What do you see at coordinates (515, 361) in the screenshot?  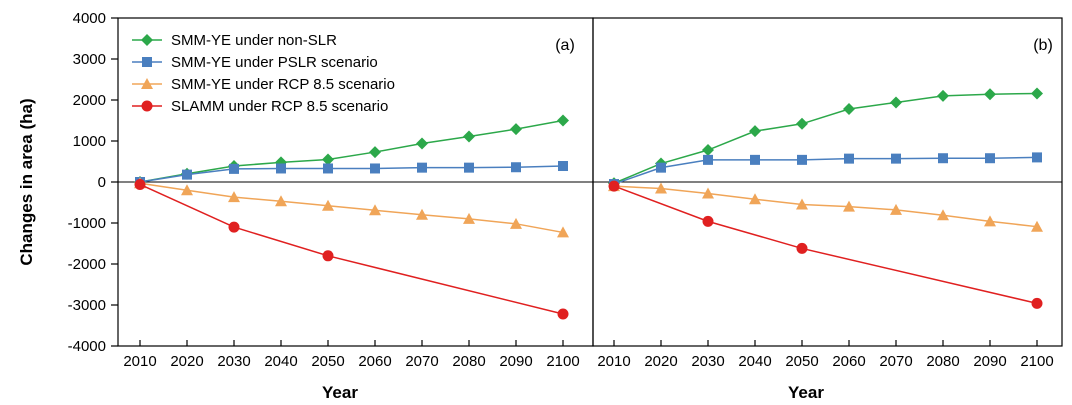 I see `x-tick-label: 2090` at bounding box center [515, 361].